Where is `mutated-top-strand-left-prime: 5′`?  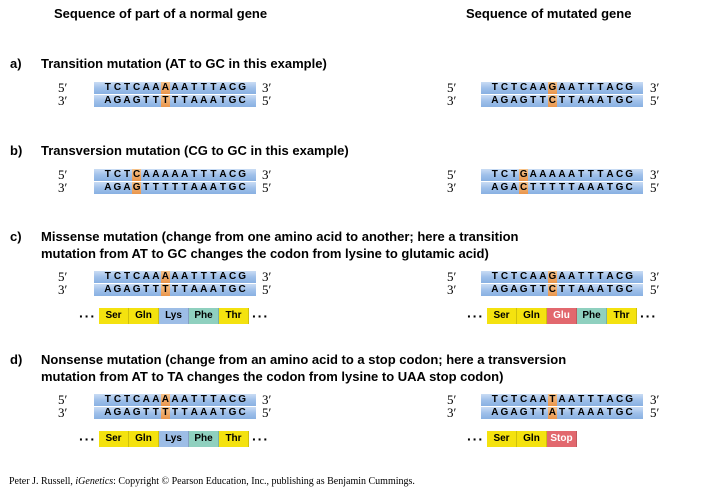
mutated-top-strand-left-prime: 5′ is located at coordinates (452, 276).